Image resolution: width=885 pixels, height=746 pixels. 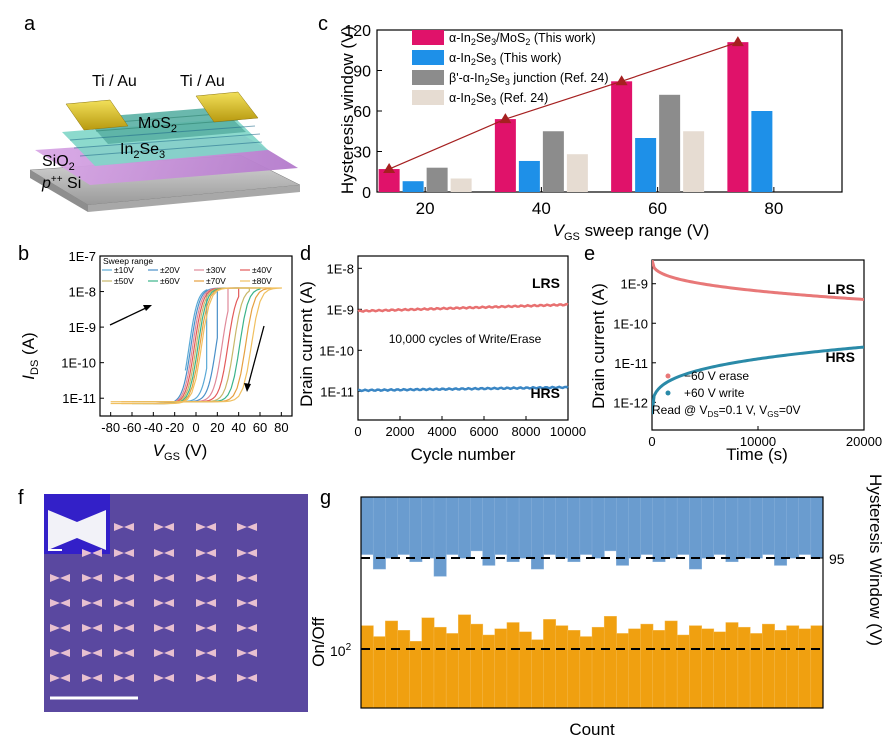 I want to click on si-substrate-side, so click(x=194, y=198).